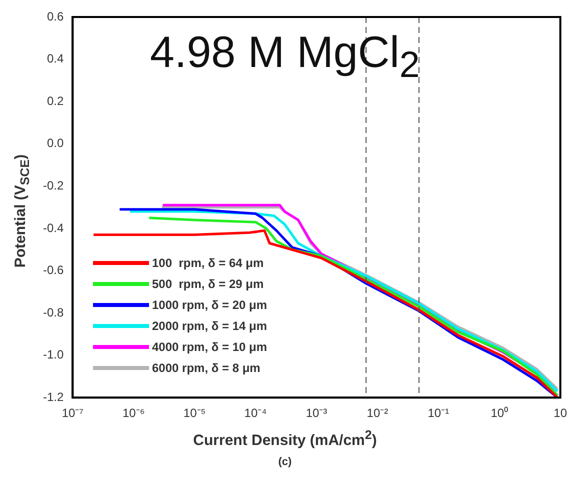 This screenshot has width=570, height=496. I want to click on legend-label: 1000 rpm, δ = 20 μm, so click(210, 305).